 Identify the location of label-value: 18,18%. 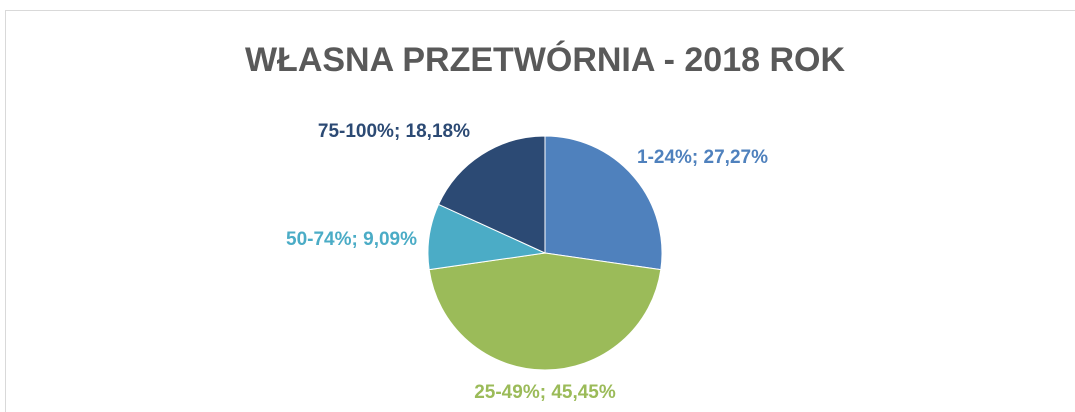
(438, 131).